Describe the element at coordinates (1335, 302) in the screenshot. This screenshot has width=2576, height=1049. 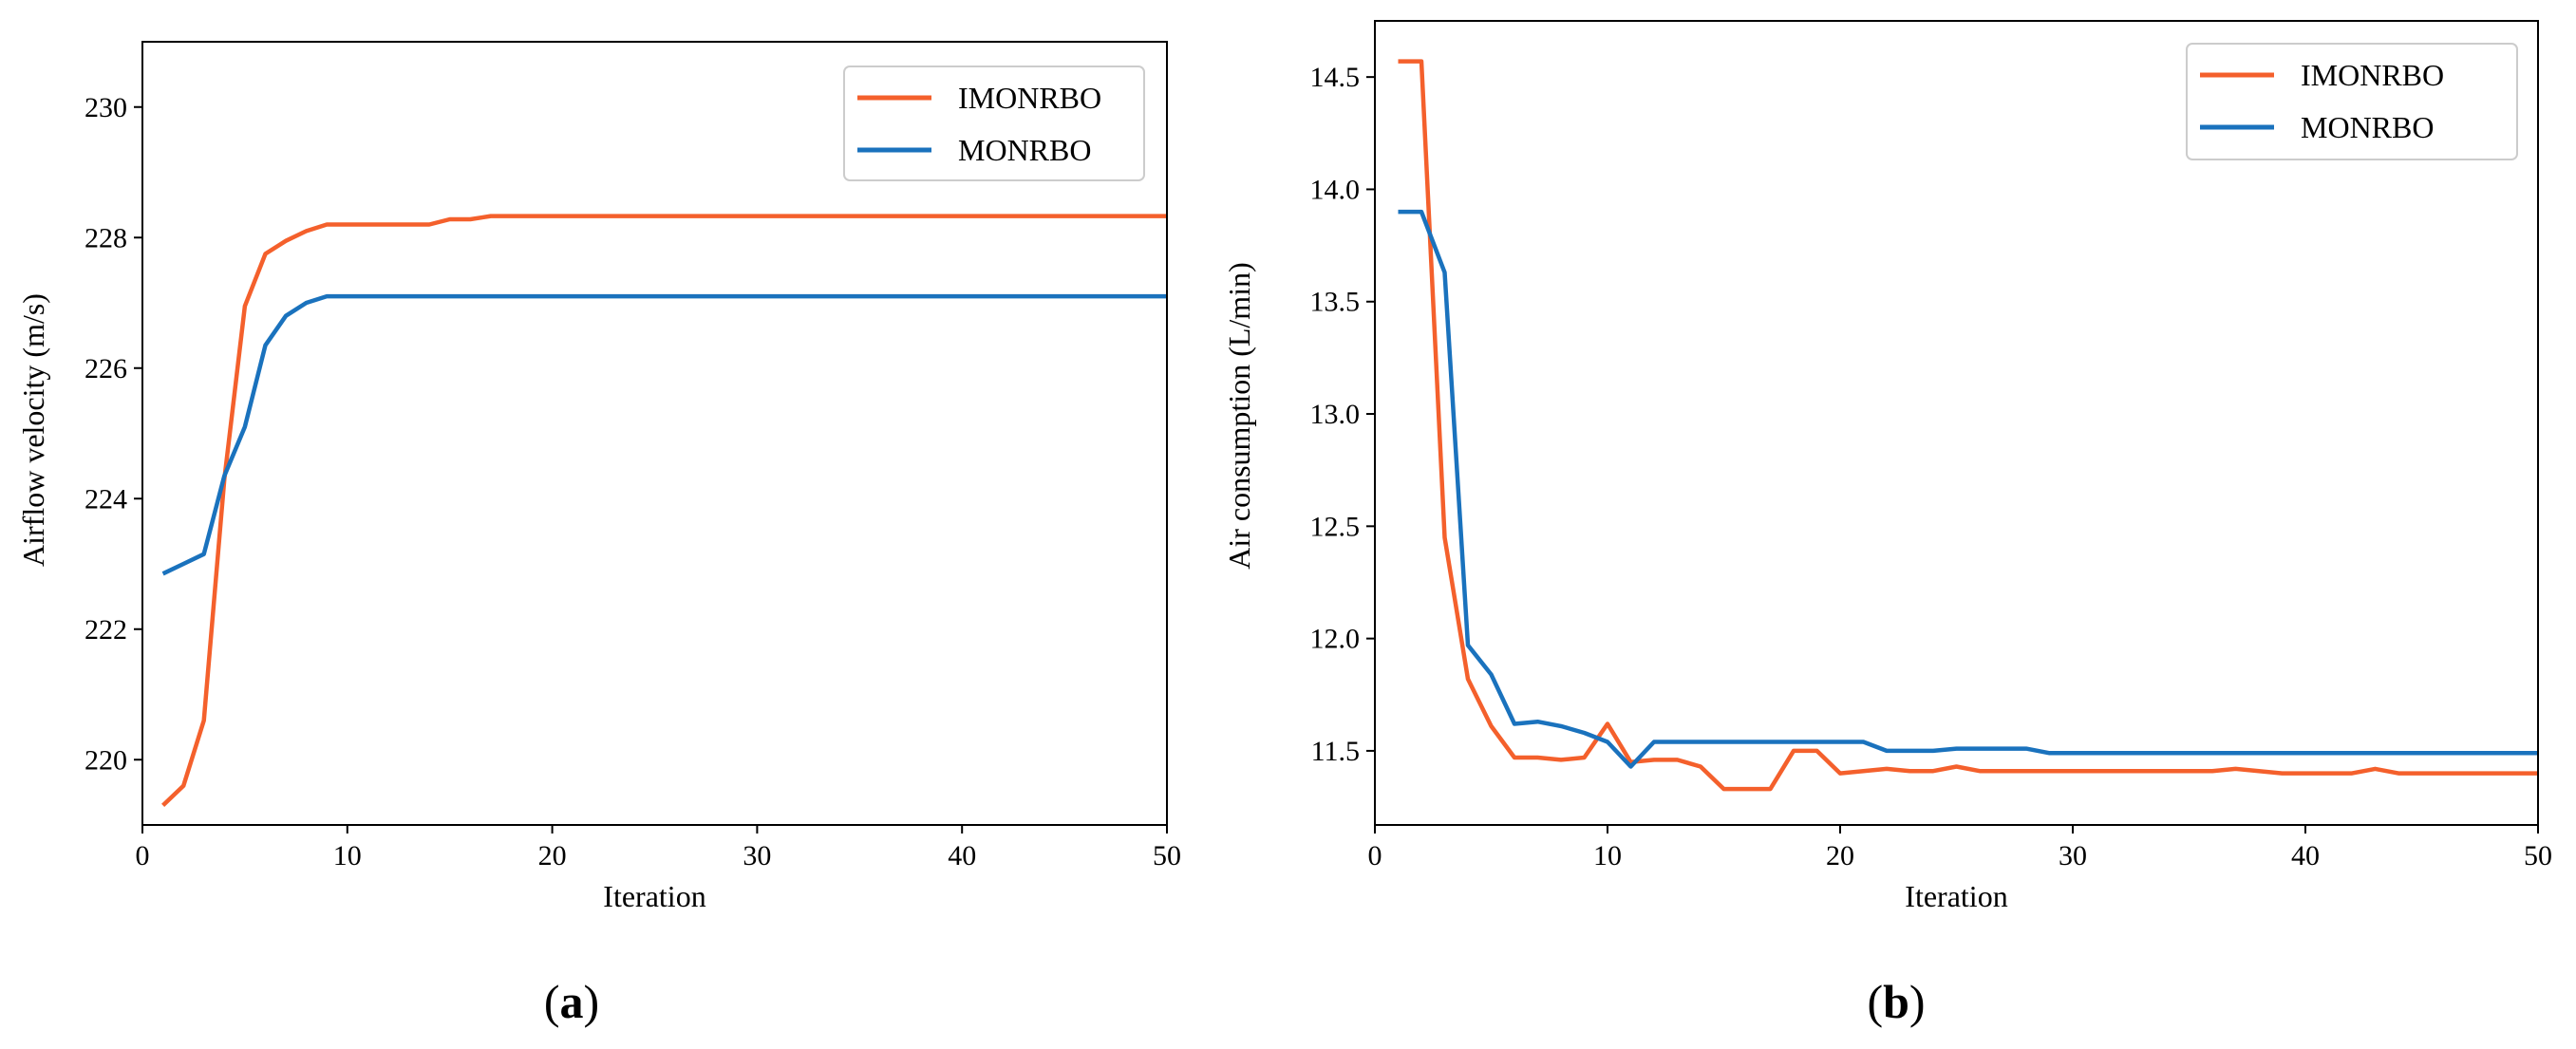
I see `y-tick-label: 13.5` at that location.